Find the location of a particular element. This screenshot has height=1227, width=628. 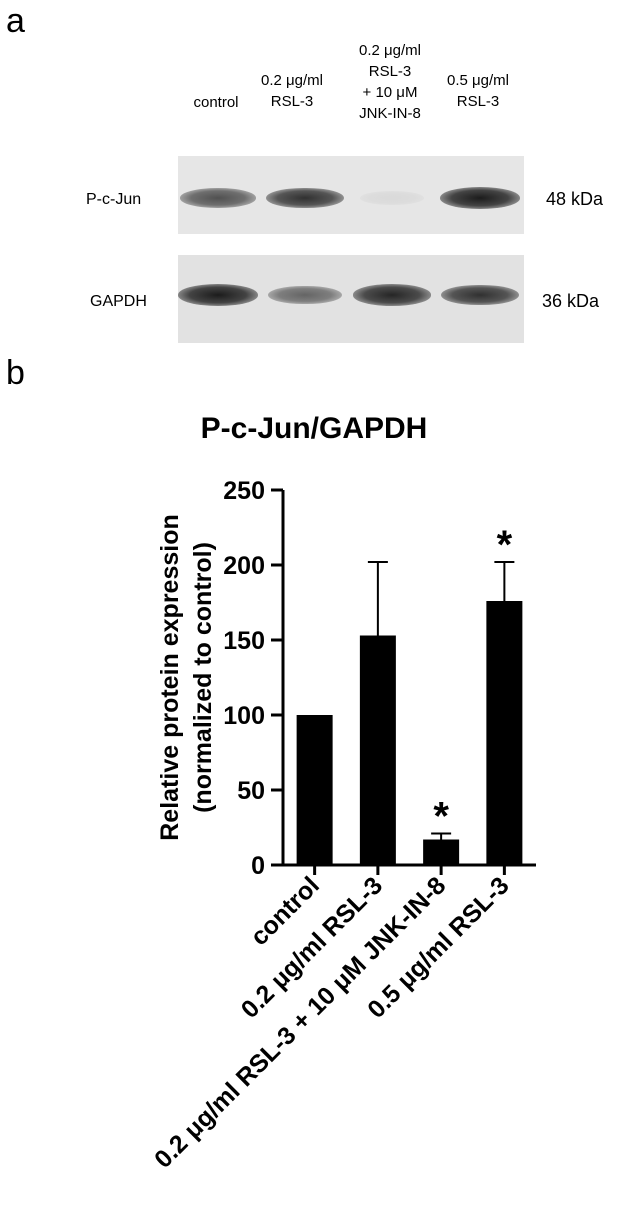

blot-gapdh is located at coordinates (351, 299).